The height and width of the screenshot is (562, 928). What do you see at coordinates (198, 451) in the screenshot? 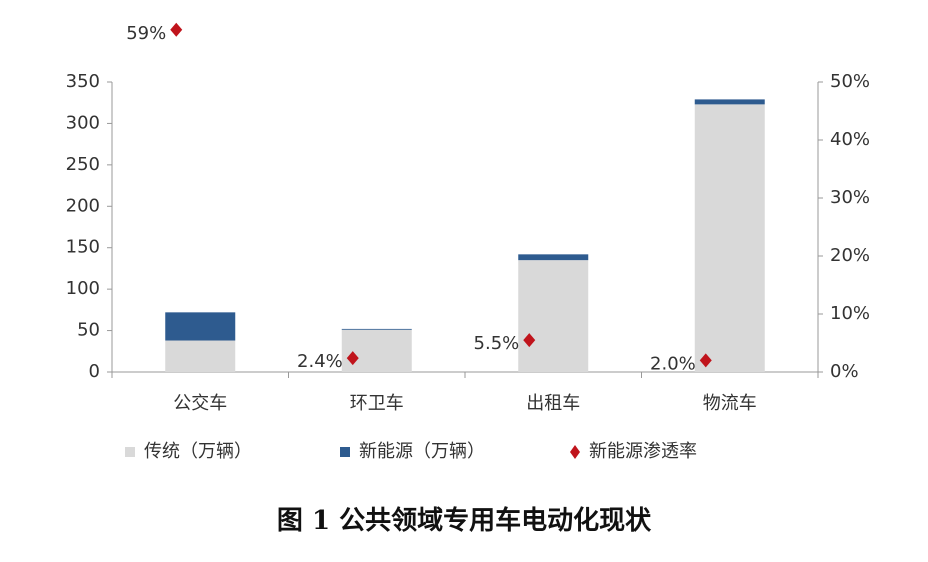
I see `legend-label: 传统（万辆）` at bounding box center [198, 451].